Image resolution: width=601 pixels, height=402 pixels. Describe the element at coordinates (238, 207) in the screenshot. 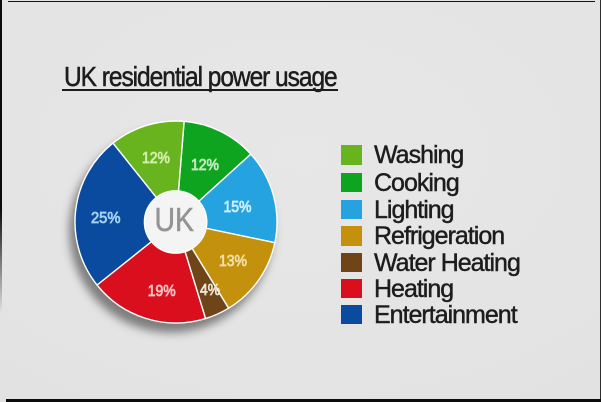

I see `svg-text: 15%` at that location.